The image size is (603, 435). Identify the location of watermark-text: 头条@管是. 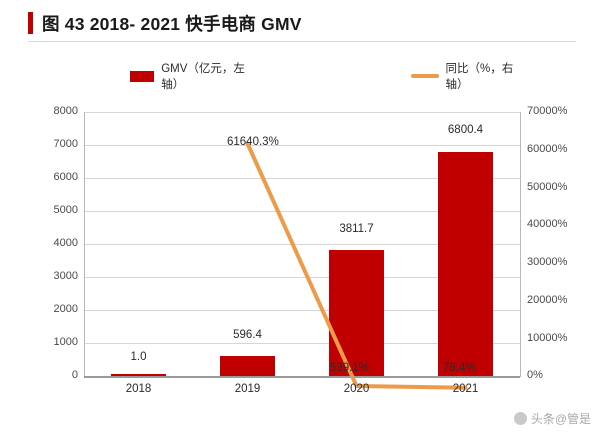
(560, 419).